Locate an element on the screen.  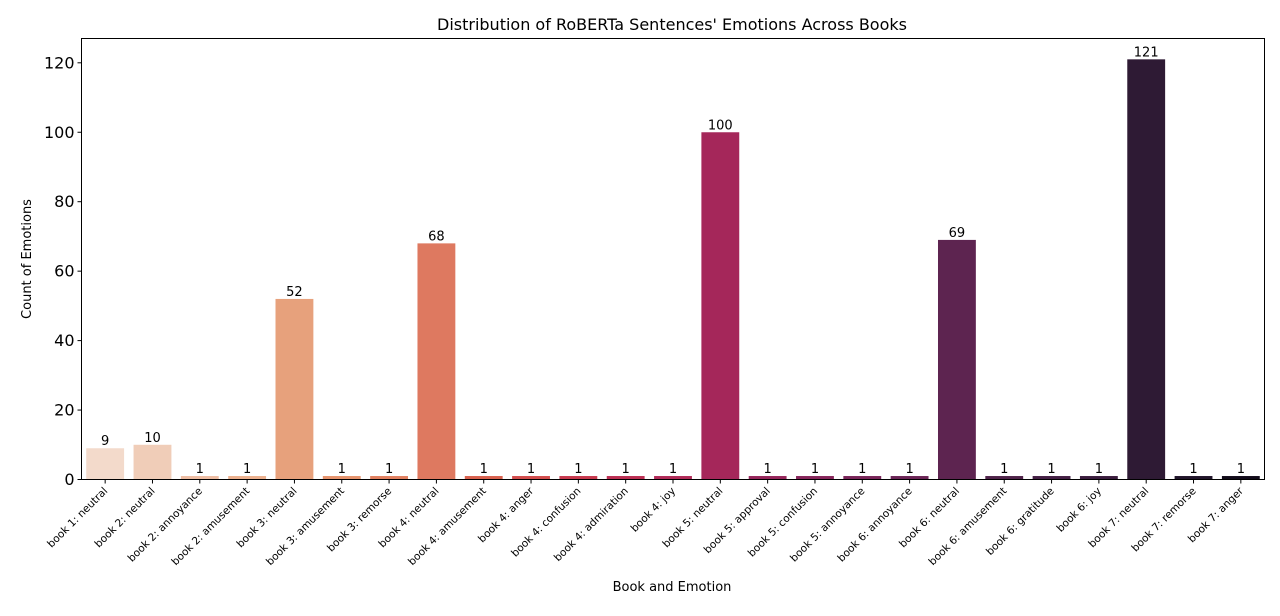
y-axis: 0 20 40 60 80 100 120 is located at coordinates (63, 271).